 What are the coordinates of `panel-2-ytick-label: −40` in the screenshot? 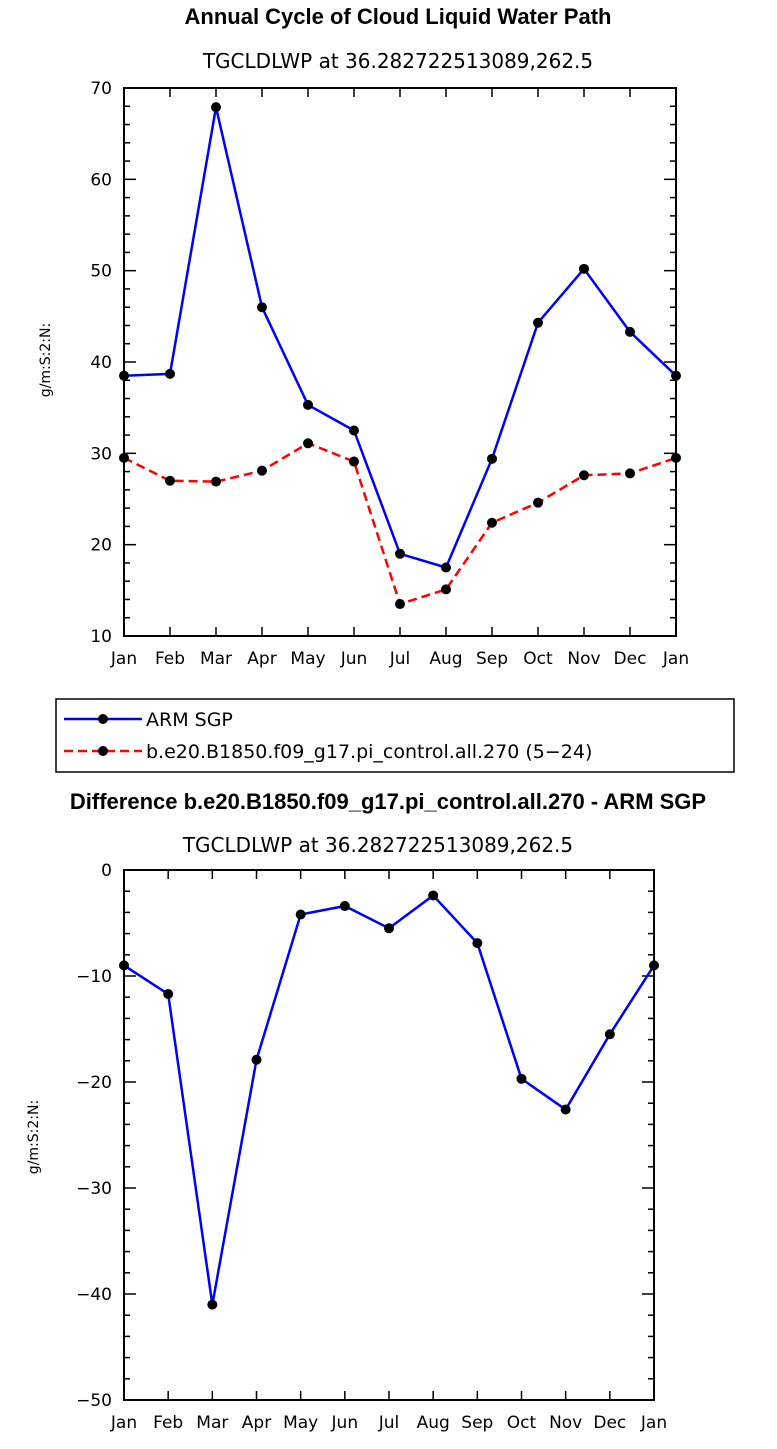 It's located at (94, 1295).